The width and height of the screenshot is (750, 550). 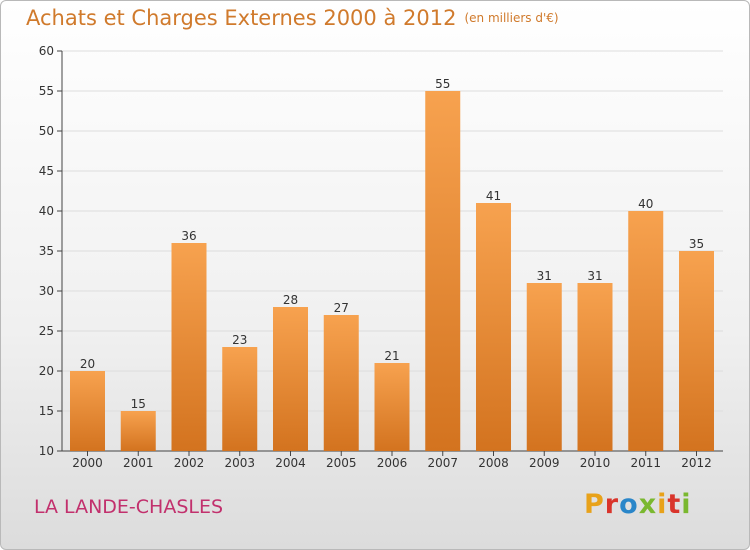 What do you see at coordinates (188, 236) in the screenshot?
I see `data-label: 36` at bounding box center [188, 236].